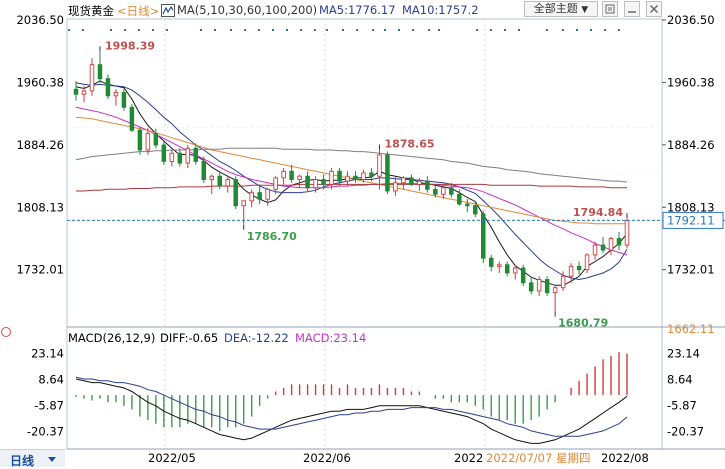 The width and height of the screenshot is (725, 469). Describe the element at coordinates (351, 187) in the screenshot. I see `ma-line-ma200` at that location.